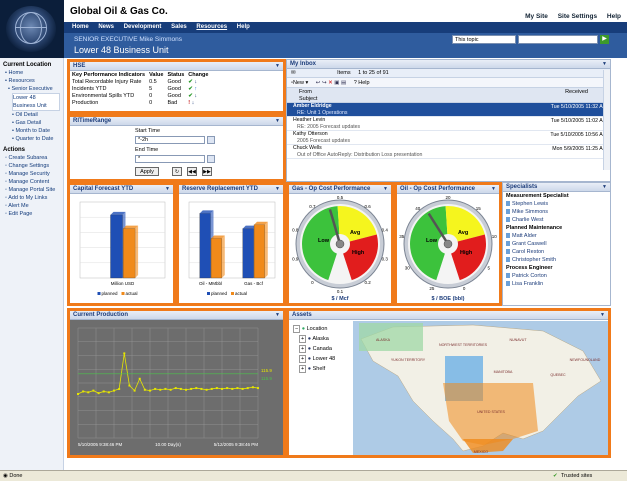 The width and height of the screenshot is (627, 481). I want to click on tree-item-lower48: + ● Lower 48, so click(317, 359).